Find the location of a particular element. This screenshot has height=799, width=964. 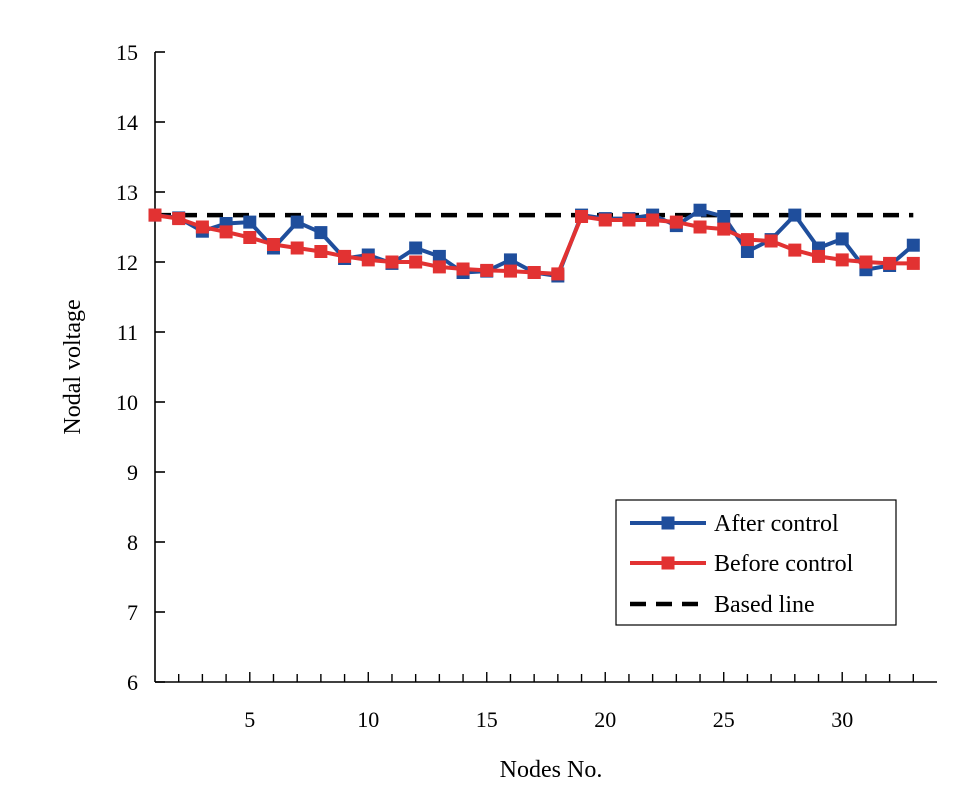

y-tick-label: 15 is located at coordinates (127, 52).